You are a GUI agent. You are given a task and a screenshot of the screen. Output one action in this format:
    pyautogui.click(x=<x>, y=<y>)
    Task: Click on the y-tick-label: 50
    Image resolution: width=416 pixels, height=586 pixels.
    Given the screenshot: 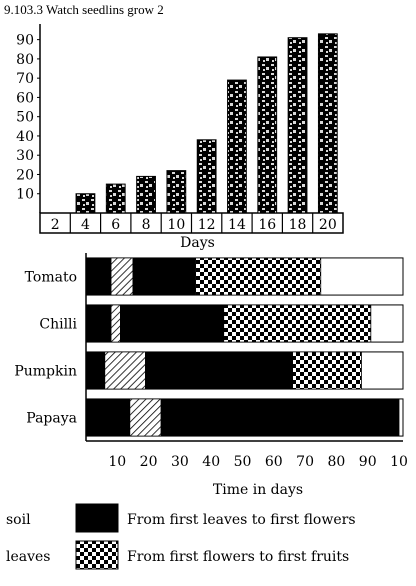 What is the action you would take?
    pyautogui.click(x=25, y=118)
    